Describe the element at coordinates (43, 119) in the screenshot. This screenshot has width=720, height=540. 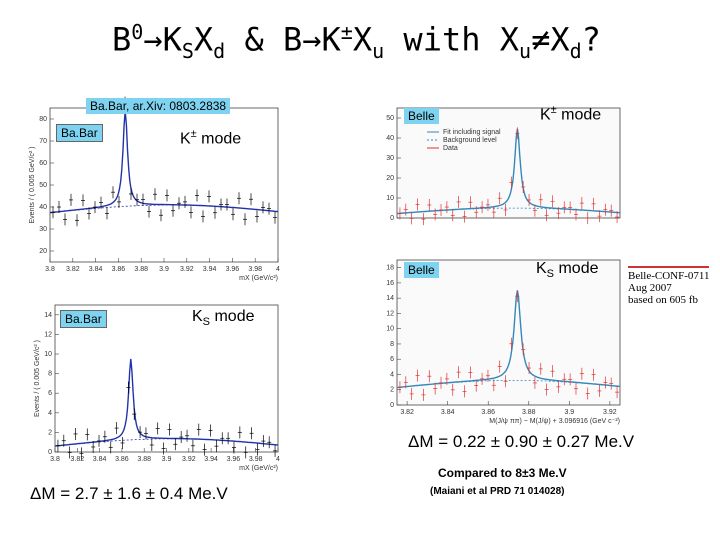
I see `y-tick-label: 80` at that location.